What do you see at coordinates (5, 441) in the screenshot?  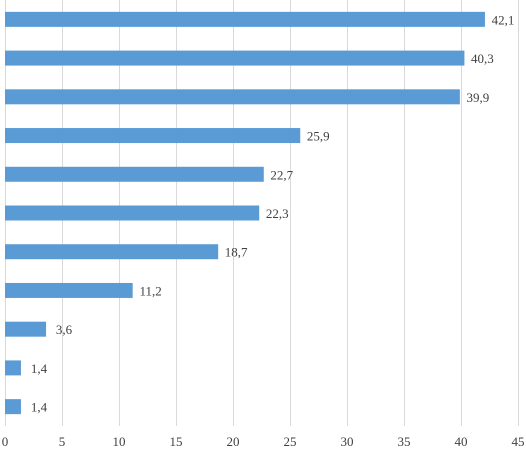 I see `x-tick-label: 0` at bounding box center [5, 441].